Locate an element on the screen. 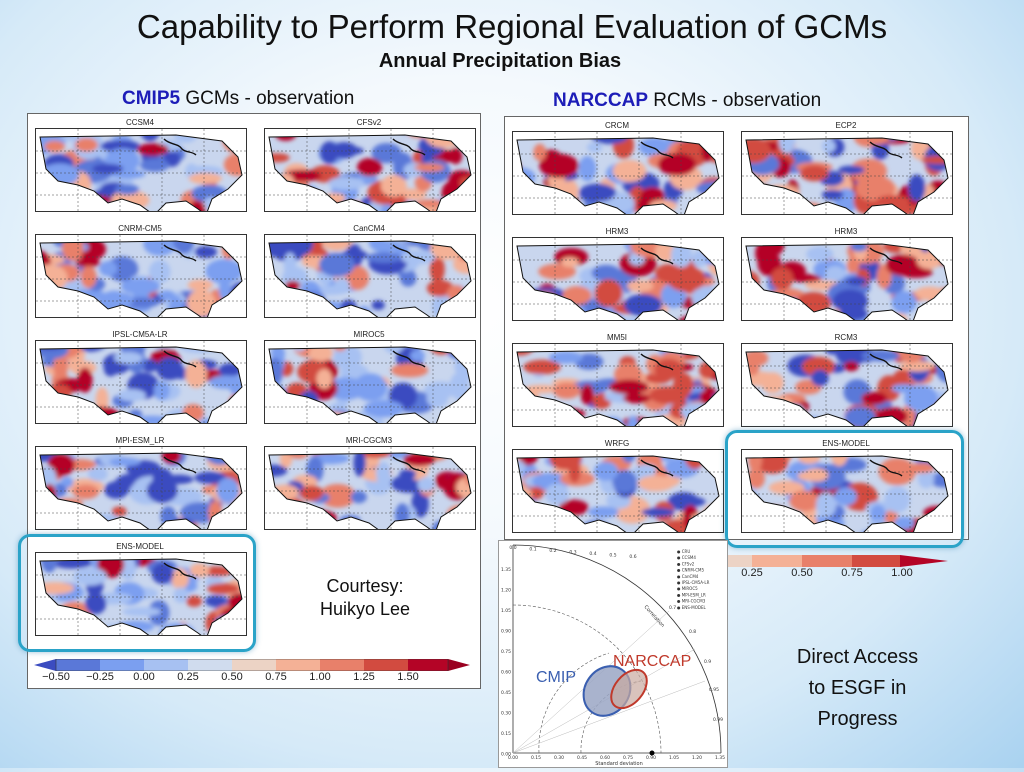 The image size is (1024, 772). taylor-tick-label: ● CRU is located at coordinates (683, 551).